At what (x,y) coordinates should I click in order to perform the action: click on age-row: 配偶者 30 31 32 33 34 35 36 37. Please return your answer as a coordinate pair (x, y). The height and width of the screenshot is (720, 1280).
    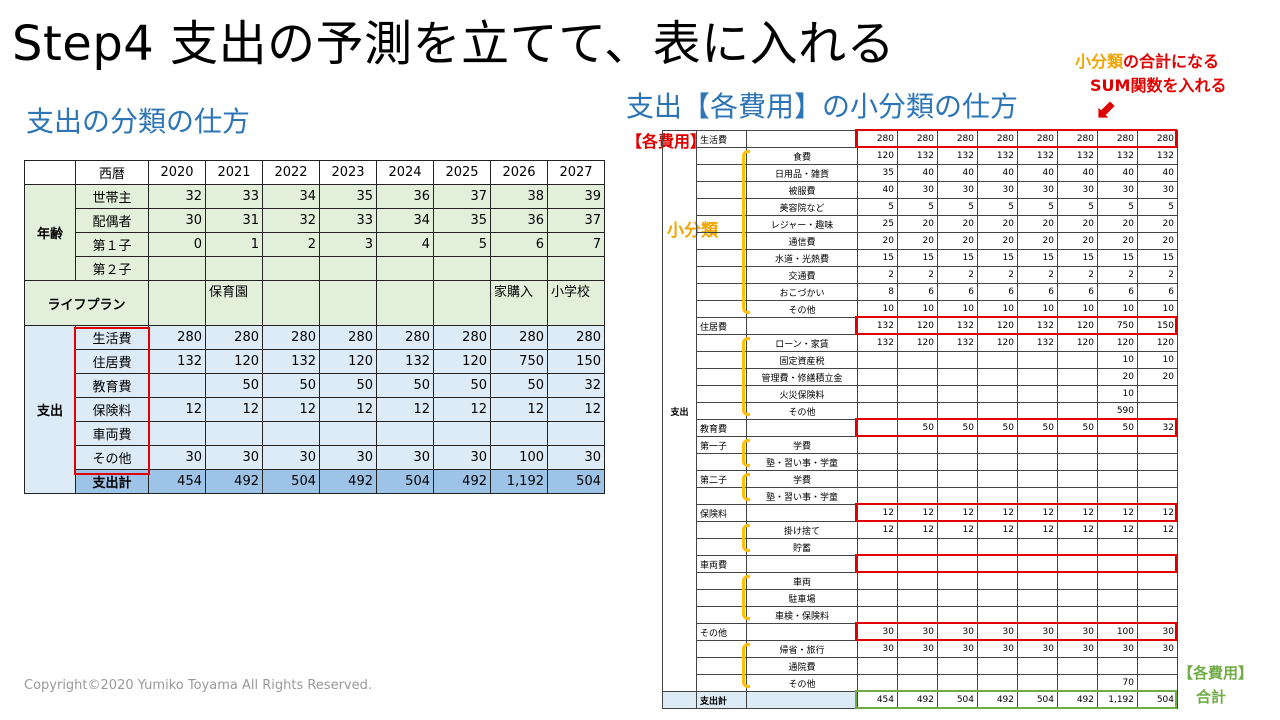
    Looking at the image, I should click on (315, 220).